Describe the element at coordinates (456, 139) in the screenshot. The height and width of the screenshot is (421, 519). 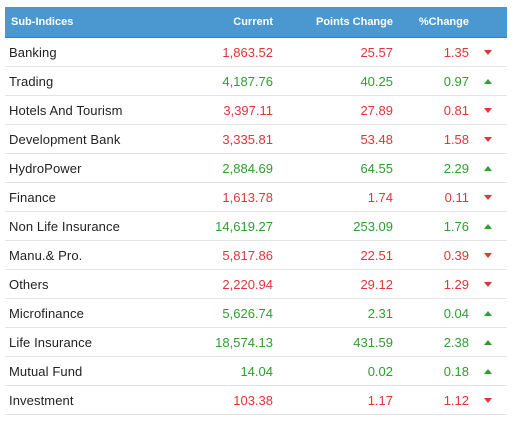
I see `row-percent-change: 1.58` at that location.